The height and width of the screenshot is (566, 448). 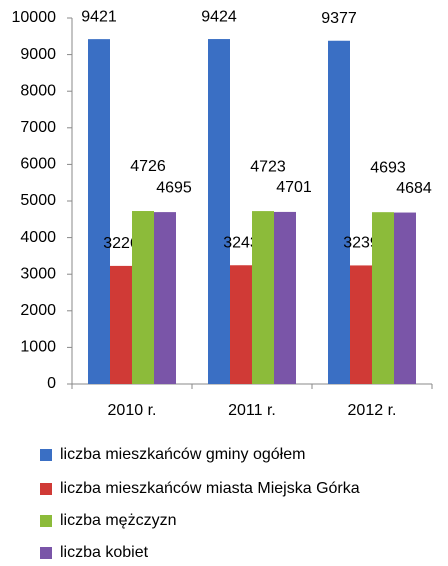 What do you see at coordinates (132, 410) in the screenshot?
I see `x-tick-label: 2010 r.` at bounding box center [132, 410].